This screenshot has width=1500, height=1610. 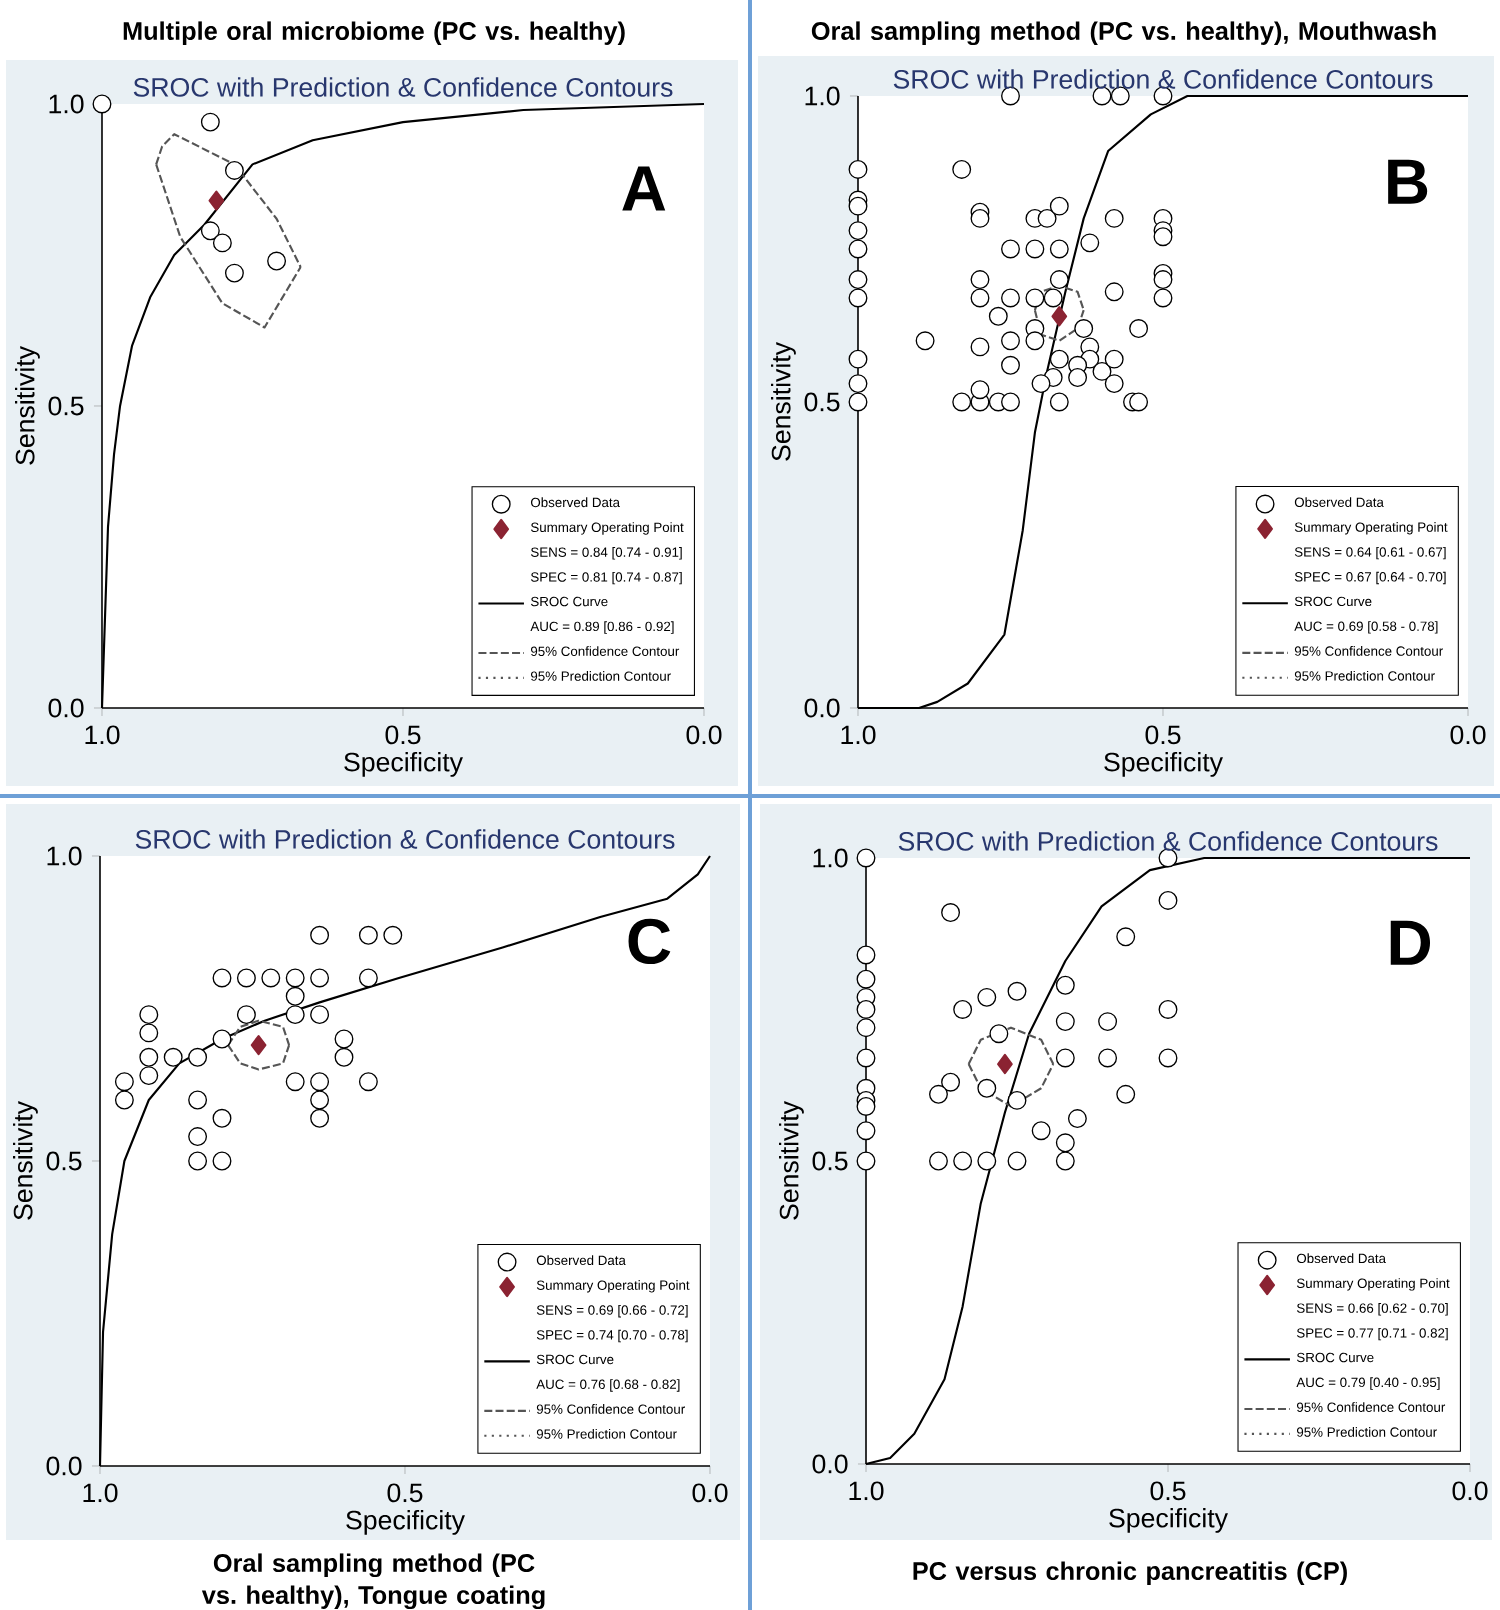 What do you see at coordinates (373, 1581) in the screenshot?
I see `text: Oral sampling method (PC vs. healthy), Tongue coating` at bounding box center [373, 1581].